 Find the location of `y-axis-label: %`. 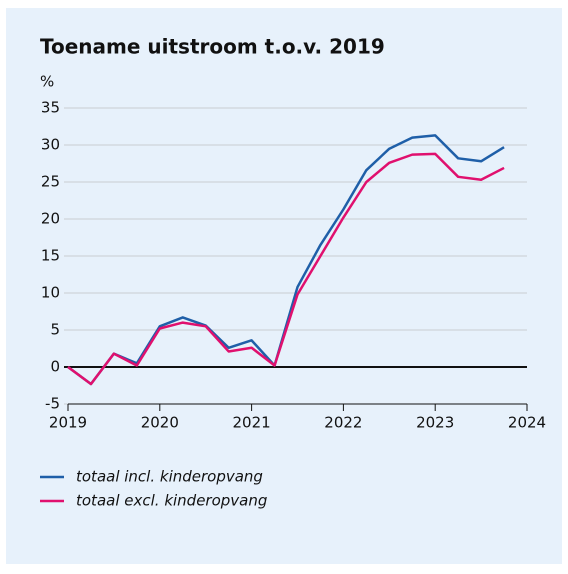

y-axis-label: % is located at coordinates (47, 82).